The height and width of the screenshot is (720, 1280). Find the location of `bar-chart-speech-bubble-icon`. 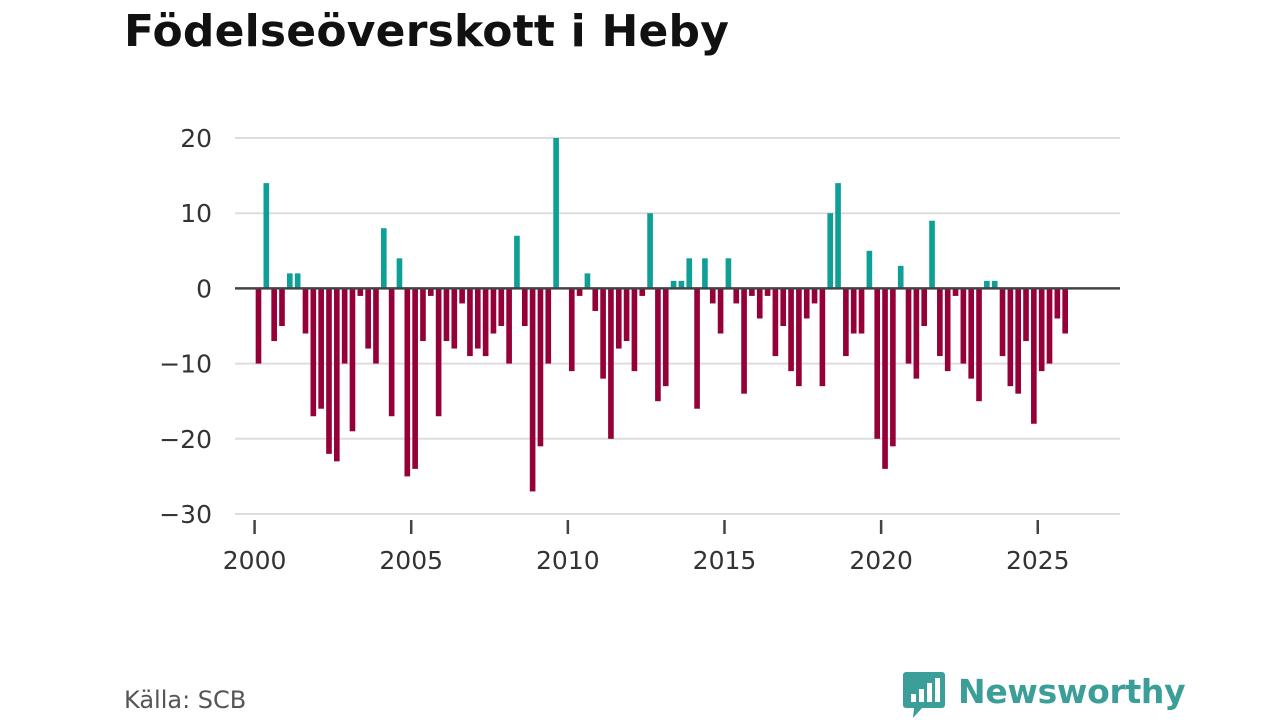

bar-chart-speech-bubble-icon is located at coordinates (924, 695).